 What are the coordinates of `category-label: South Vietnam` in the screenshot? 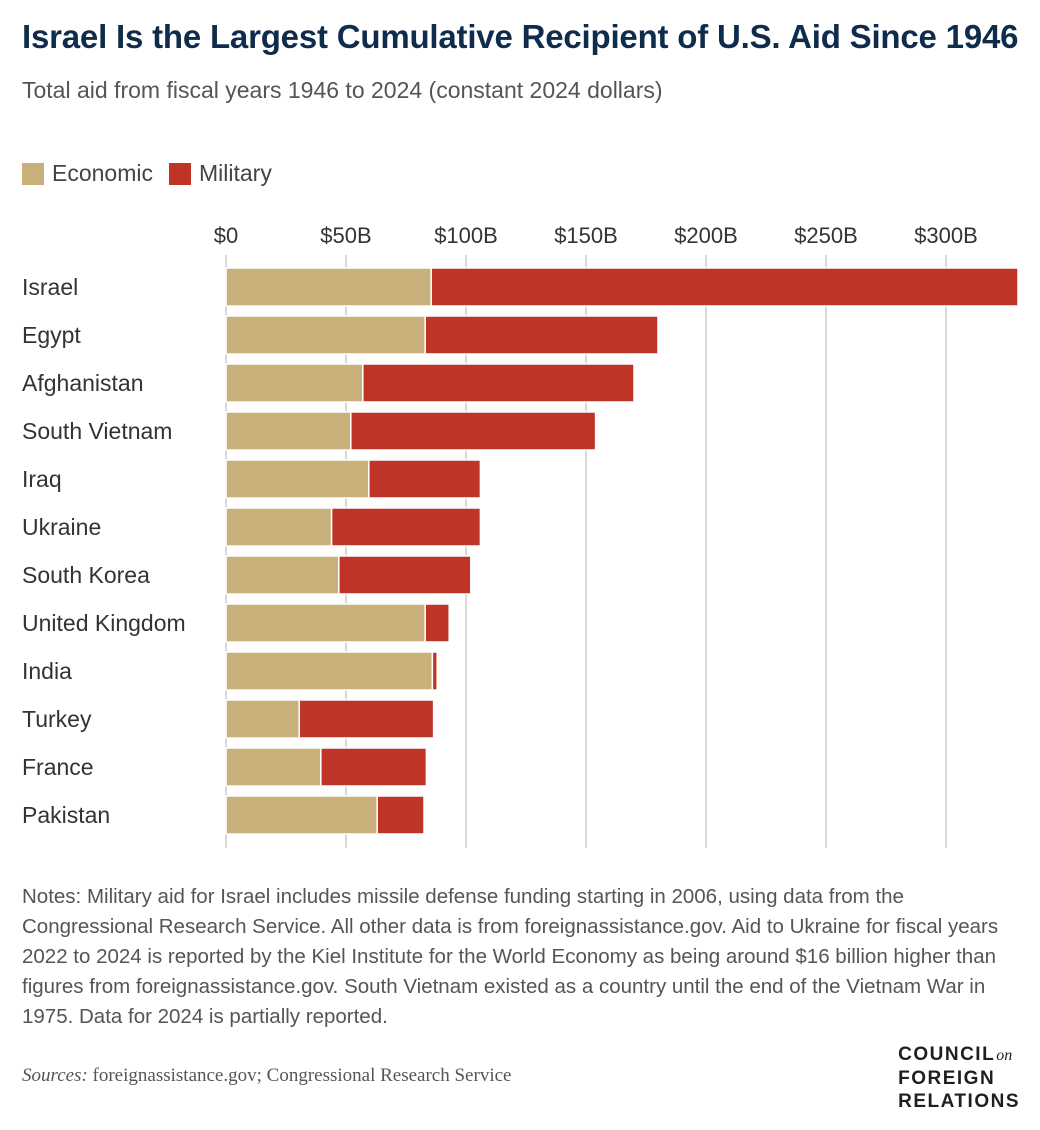 It's located at (97, 431).